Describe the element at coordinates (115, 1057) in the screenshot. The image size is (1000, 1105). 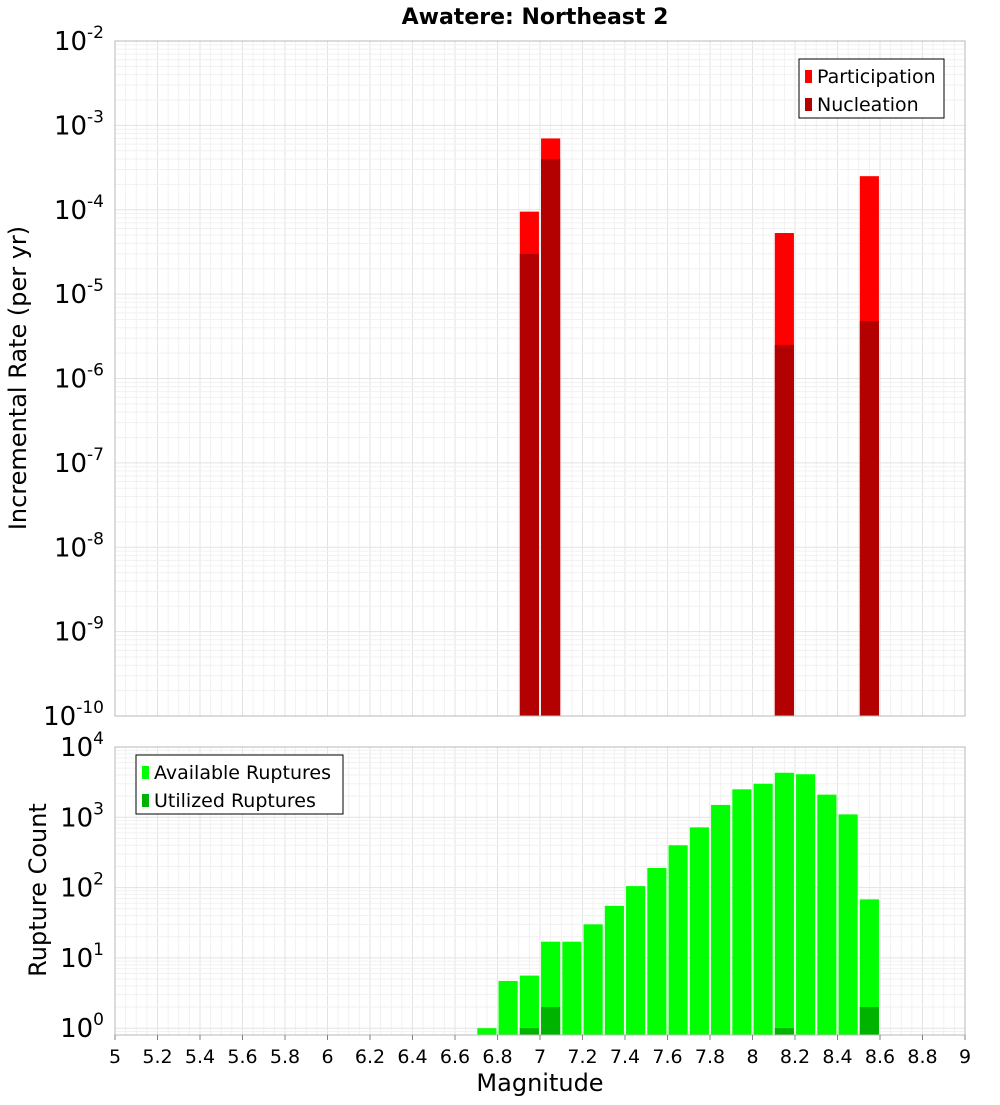
I see `x-tick-label: 5` at that location.